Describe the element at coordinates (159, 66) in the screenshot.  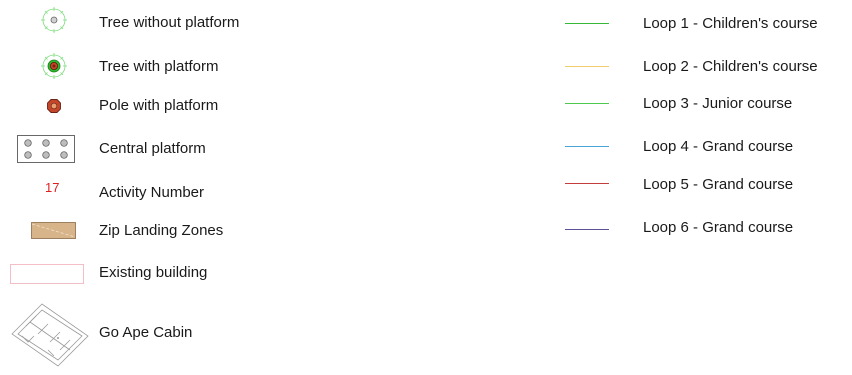
I see `legend-label-tree-with-platform: Tree with platform` at that location.